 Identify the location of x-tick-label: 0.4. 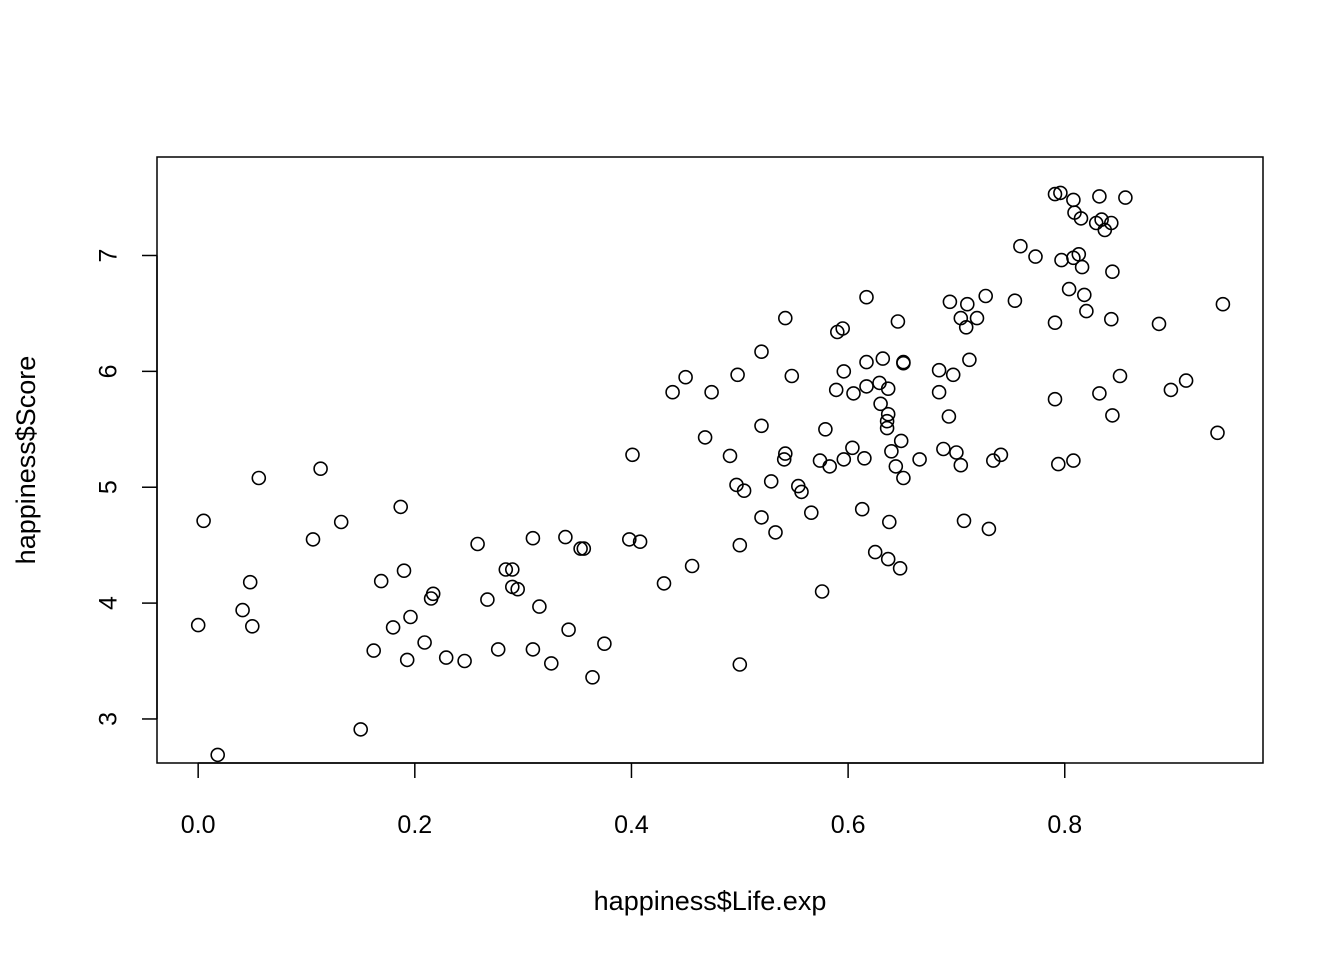
(631, 825).